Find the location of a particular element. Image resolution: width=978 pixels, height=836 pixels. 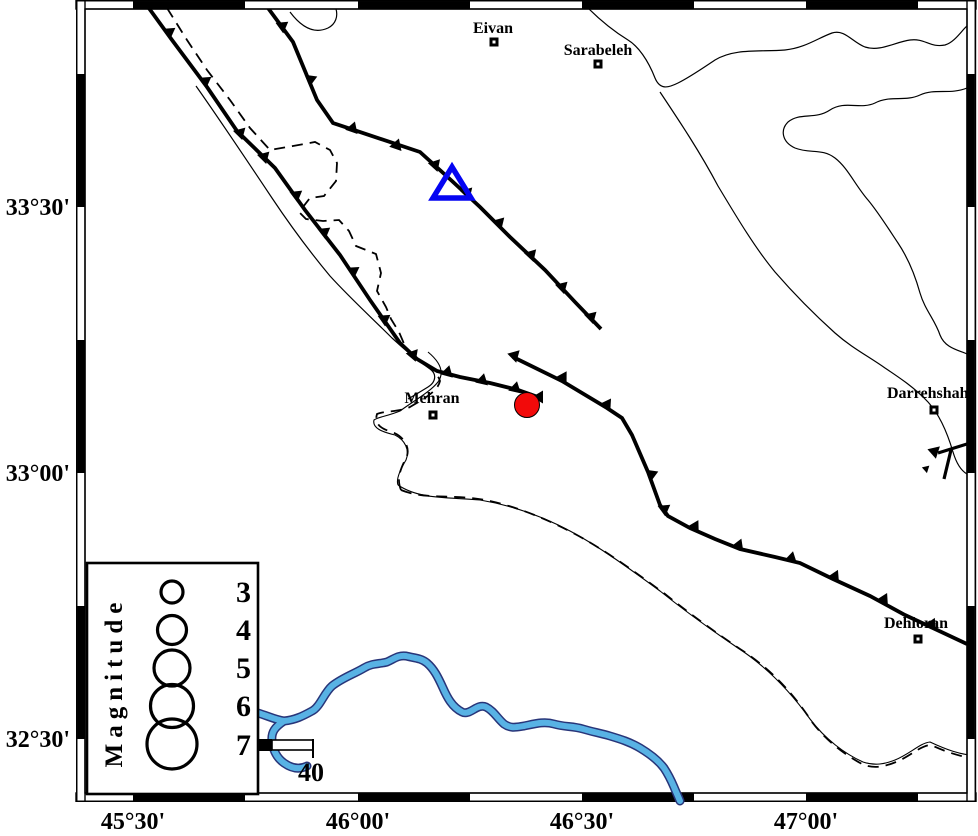

city-marker-mehran is located at coordinates (433, 415).